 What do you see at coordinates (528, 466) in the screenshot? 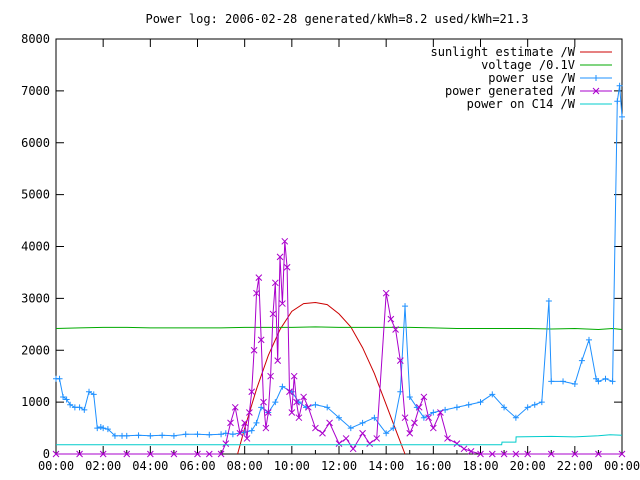
I see `x-tick-label: 20:00` at bounding box center [528, 466].